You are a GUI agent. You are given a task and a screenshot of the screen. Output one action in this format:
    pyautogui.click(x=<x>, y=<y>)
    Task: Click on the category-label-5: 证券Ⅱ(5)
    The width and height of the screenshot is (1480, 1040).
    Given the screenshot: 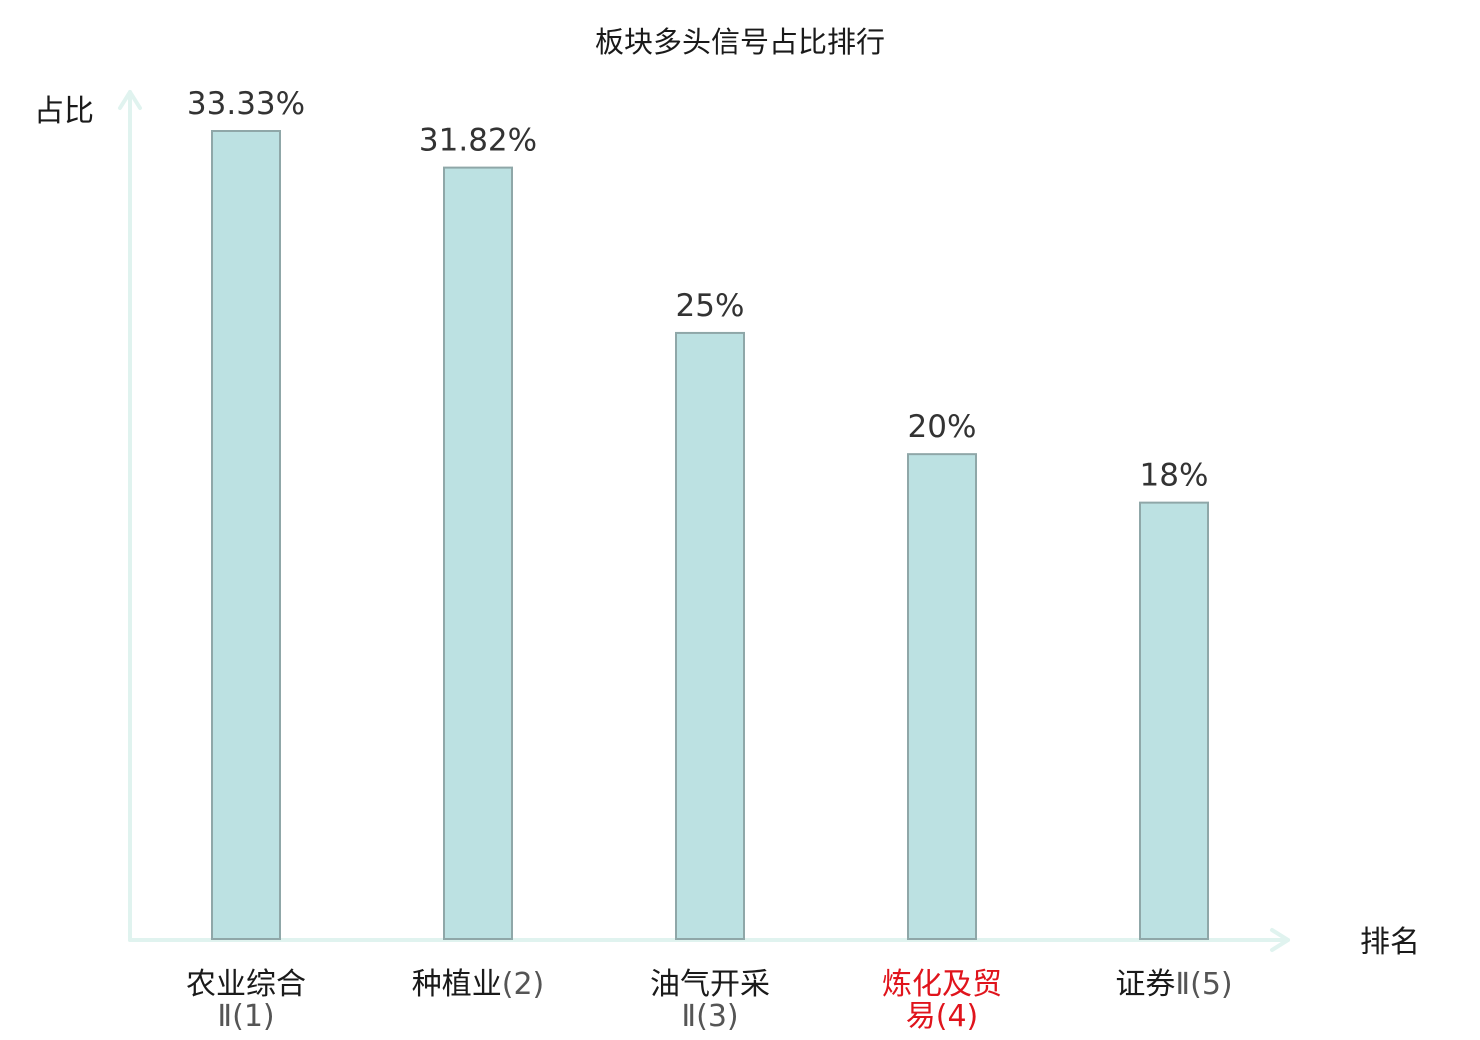 What is the action you would take?
    pyautogui.click(x=1173, y=984)
    